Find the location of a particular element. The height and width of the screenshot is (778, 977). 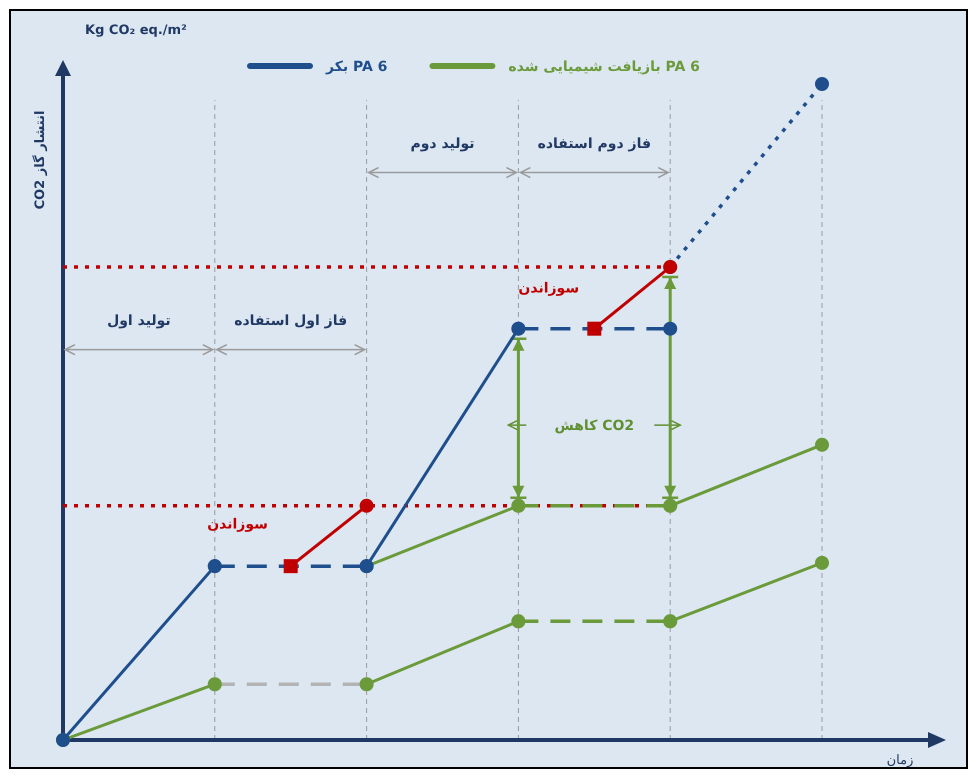

x-axis-title: زمان is located at coordinates (900, 760).